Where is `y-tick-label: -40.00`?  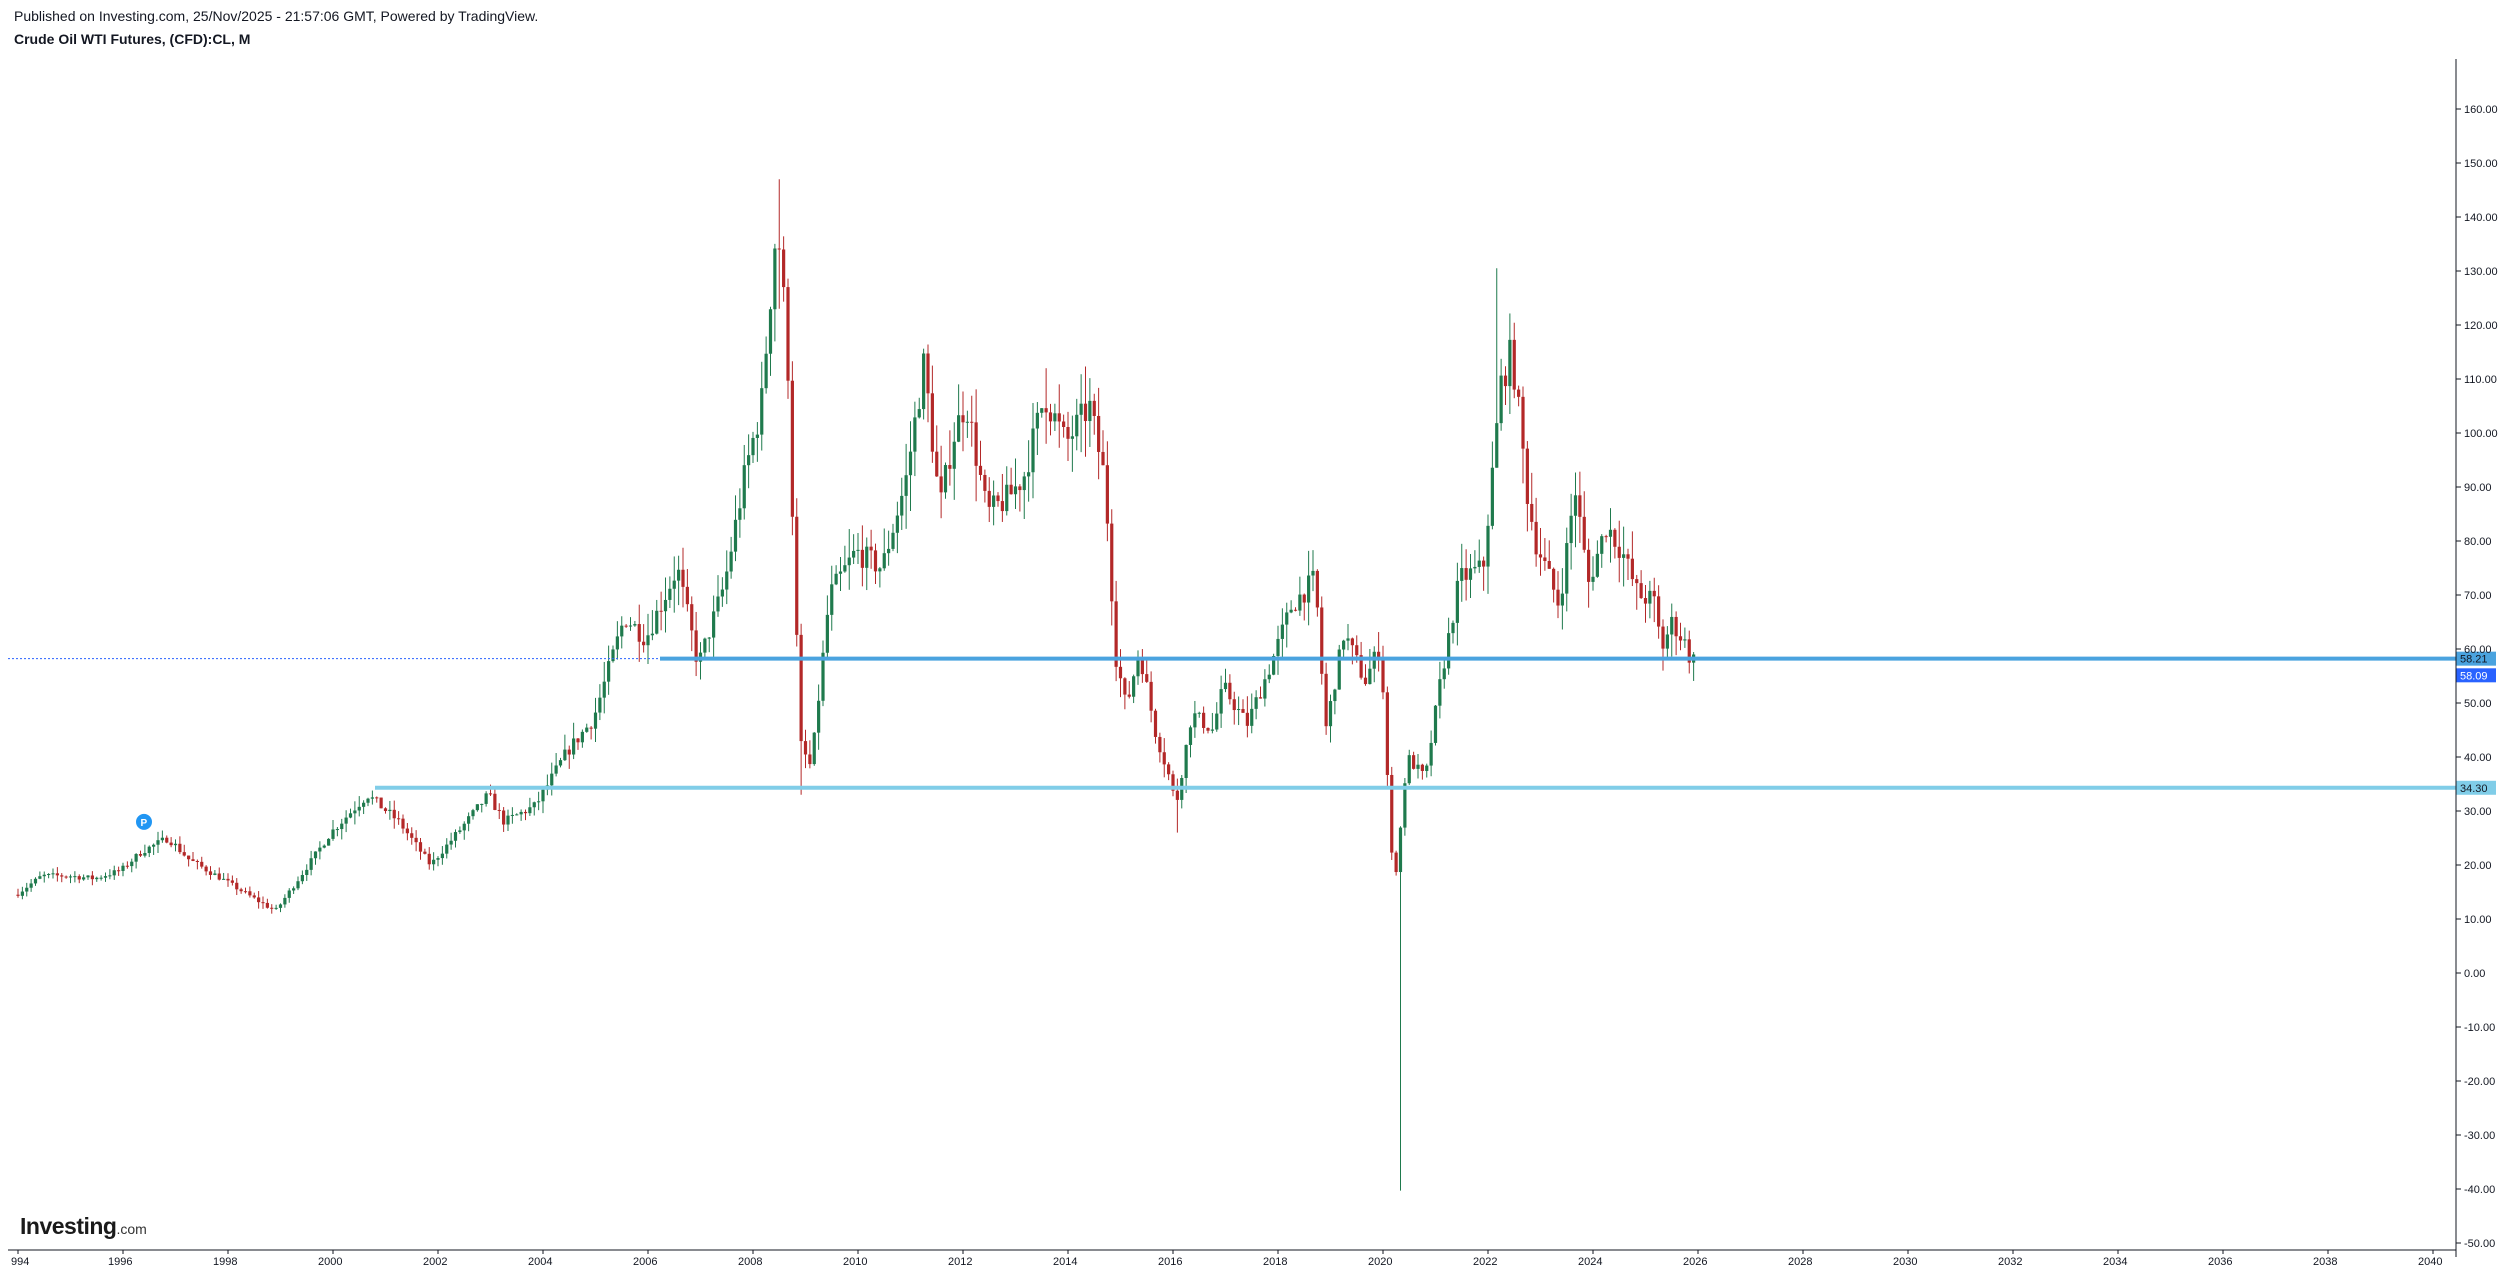
y-tick-label: -40.00 is located at coordinates (2479, 1190).